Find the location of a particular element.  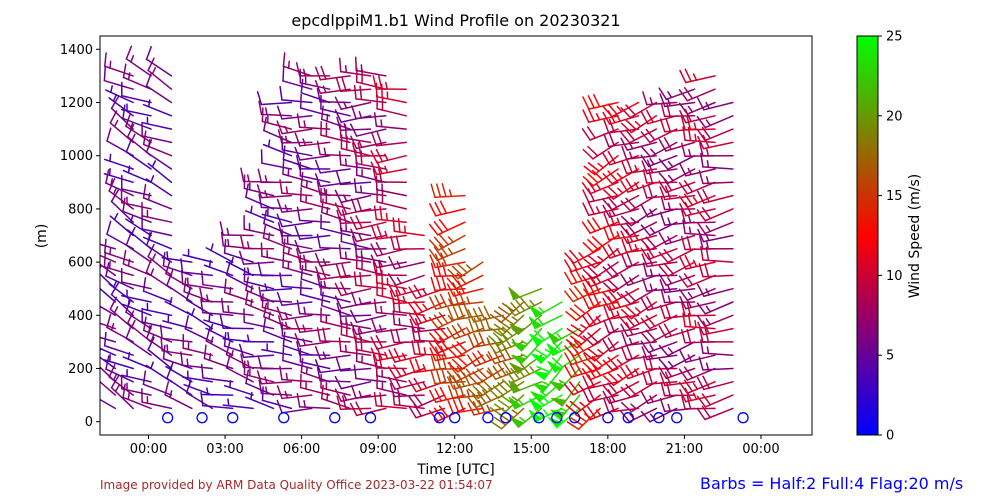

colorbar is located at coordinates (867, 235).